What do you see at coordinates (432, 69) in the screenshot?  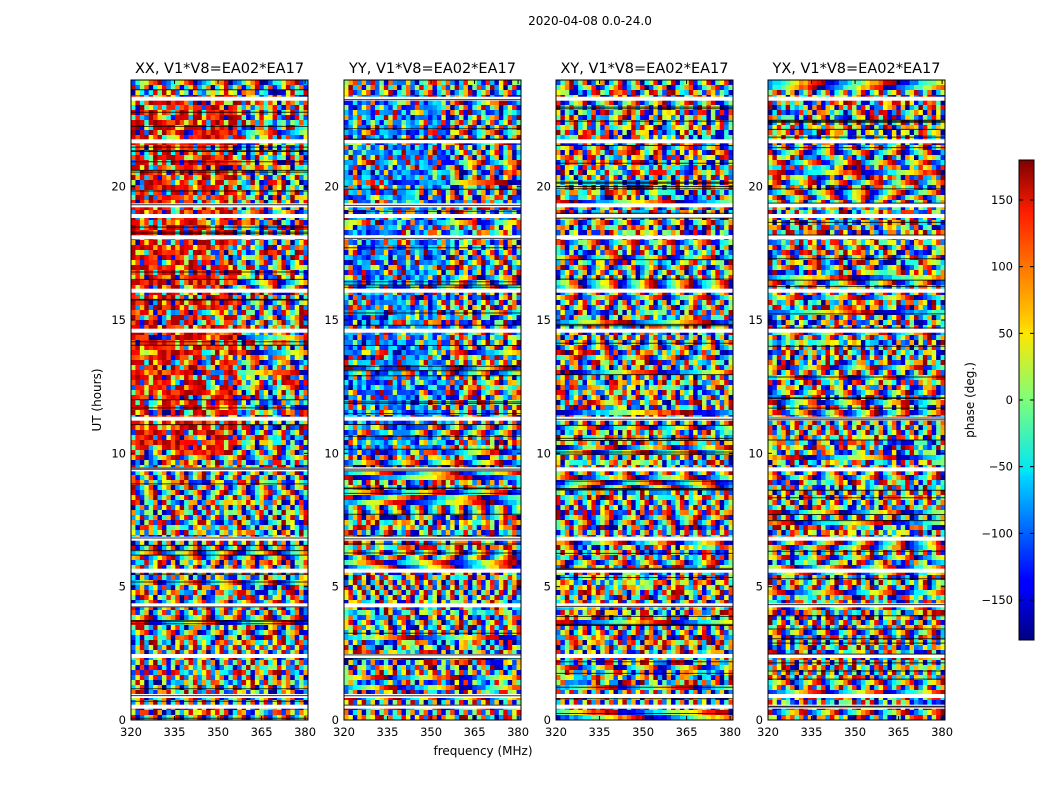 I see `panel-title: YY, V1*V8=EA02*EA17` at bounding box center [432, 69].